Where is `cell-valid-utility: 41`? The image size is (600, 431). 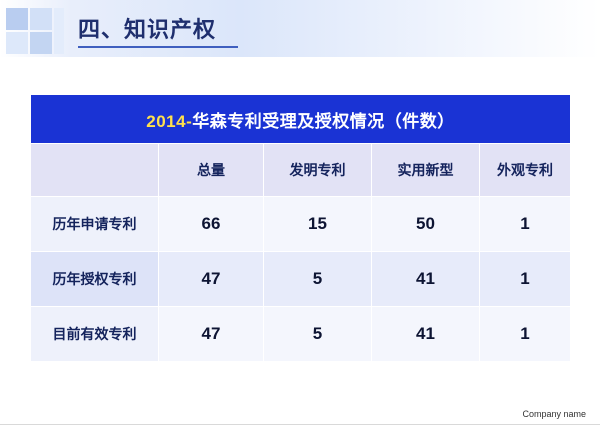
cell-valid-utility: 41 is located at coordinates (425, 334).